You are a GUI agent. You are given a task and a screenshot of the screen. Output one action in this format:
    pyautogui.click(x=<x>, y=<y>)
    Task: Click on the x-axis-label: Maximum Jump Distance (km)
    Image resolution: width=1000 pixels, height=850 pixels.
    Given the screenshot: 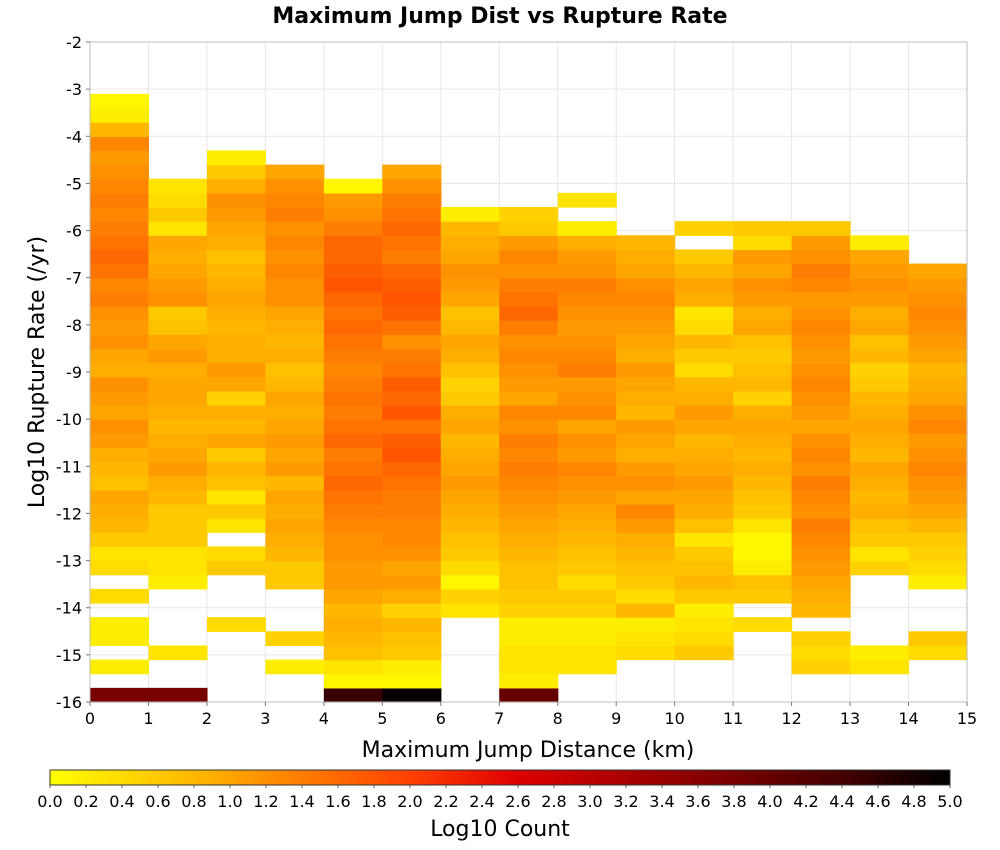 What is the action you would take?
    pyautogui.click(x=528, y=750)
    